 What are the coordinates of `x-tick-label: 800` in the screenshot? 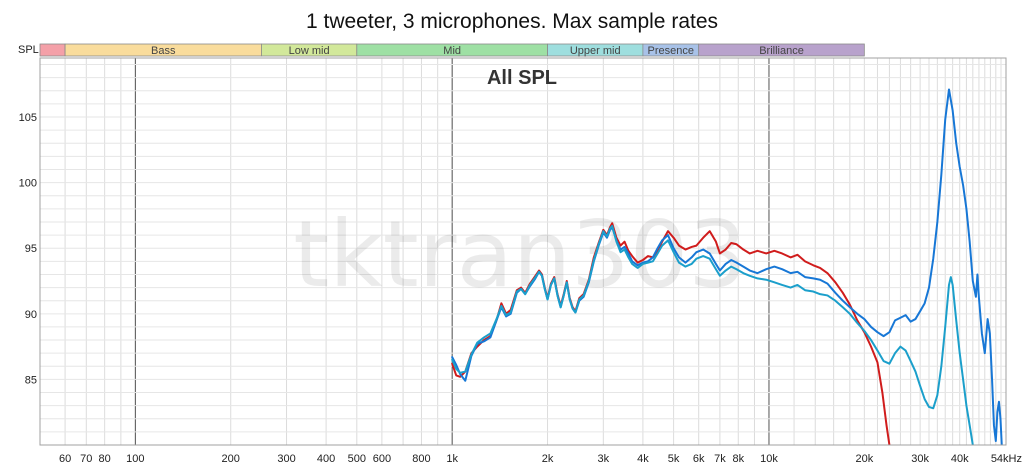 It's located at (421, 459).